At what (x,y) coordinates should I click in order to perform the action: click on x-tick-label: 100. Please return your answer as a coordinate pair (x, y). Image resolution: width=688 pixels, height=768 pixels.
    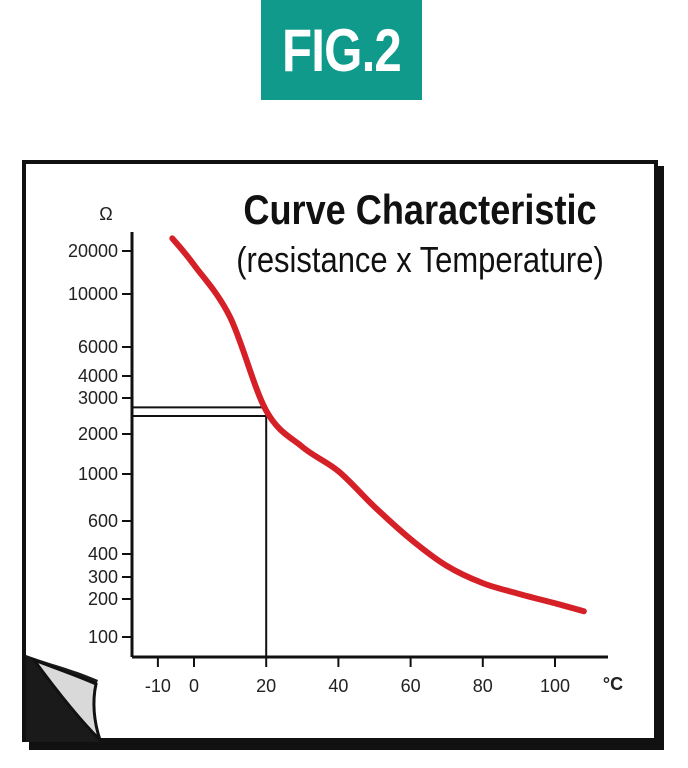
    Looking at the image, I should click on (555, 686).